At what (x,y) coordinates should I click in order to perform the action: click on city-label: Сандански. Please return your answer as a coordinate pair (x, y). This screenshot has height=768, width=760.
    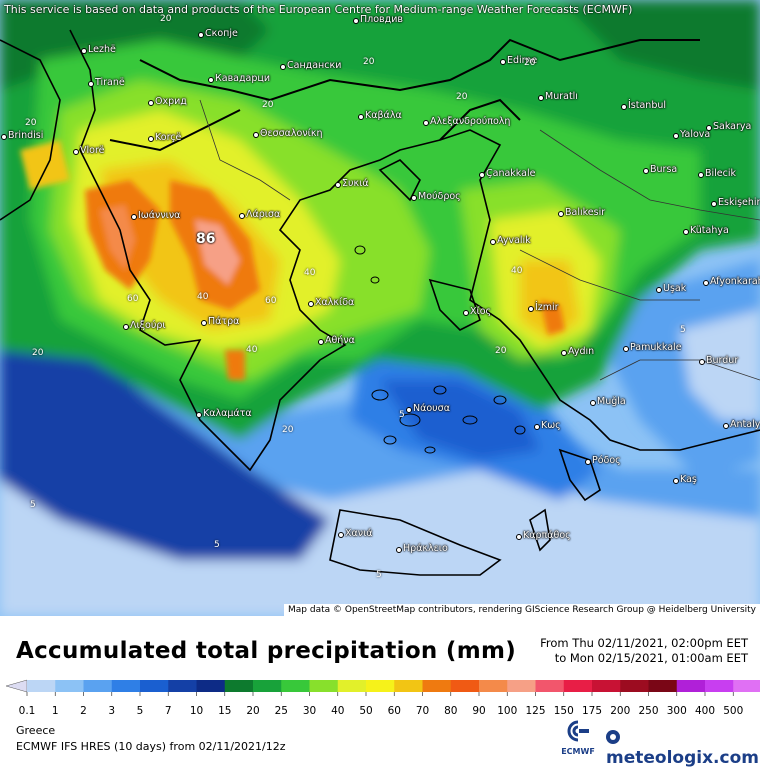
    Looking at the image, I should click on (310, 65).